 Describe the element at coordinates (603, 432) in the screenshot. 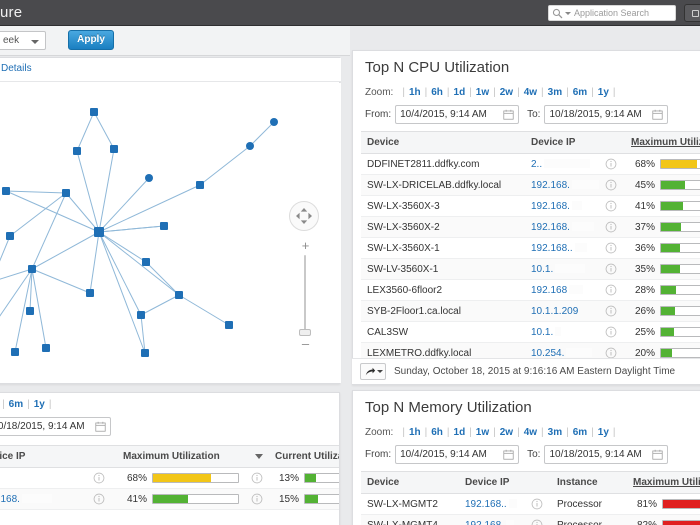

I see `memory-zoom-1y: 1y` at that location.